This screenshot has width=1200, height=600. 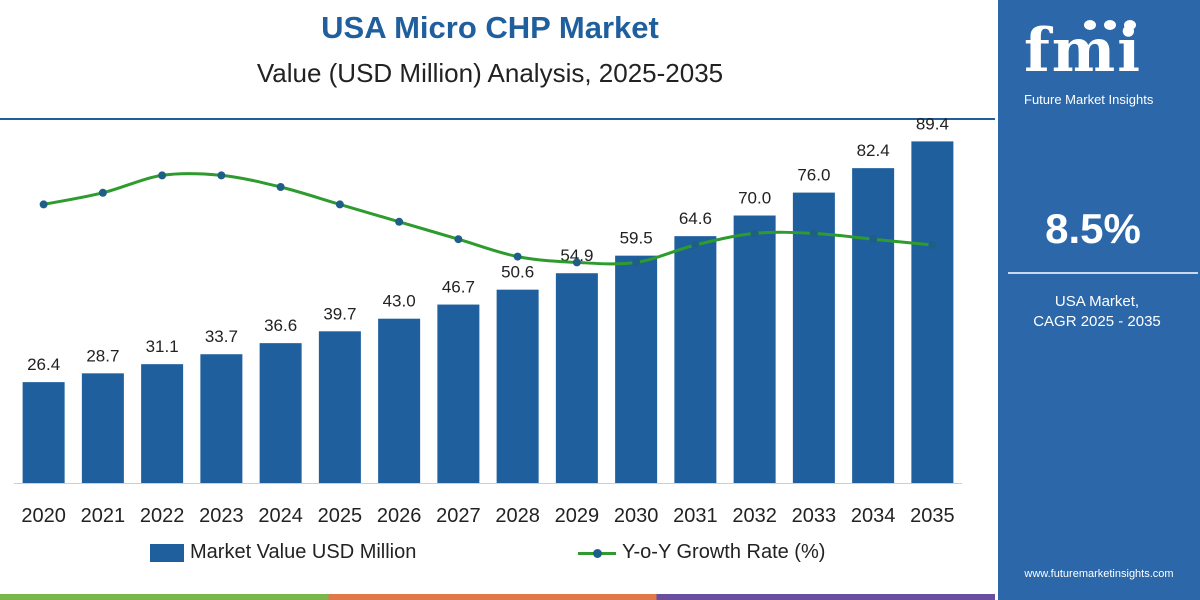 What do you see at coordinates (102, 428) in the screenshot?
I see `bar-2021` at bounding box center [102, 428].